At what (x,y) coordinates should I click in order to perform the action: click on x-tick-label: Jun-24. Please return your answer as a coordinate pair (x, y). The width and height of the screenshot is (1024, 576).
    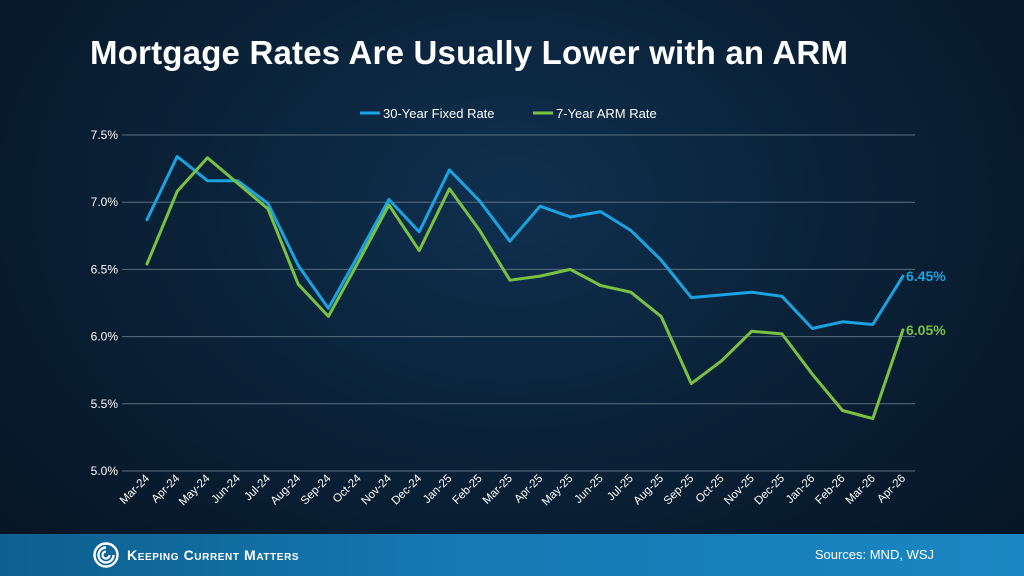
    Looking at the image, I should click on (226, 489).